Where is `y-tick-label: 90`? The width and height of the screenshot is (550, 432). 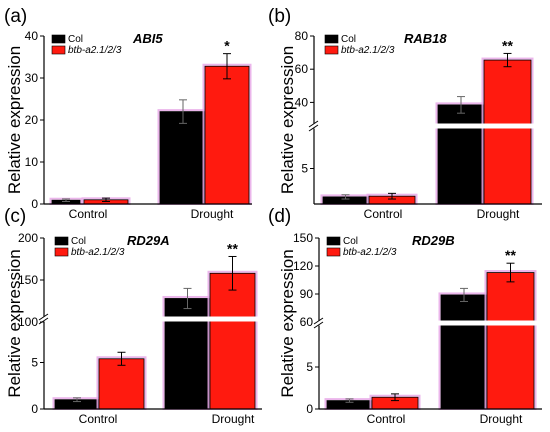 y-tick-label: 90 is located at coordinates (307, 294).